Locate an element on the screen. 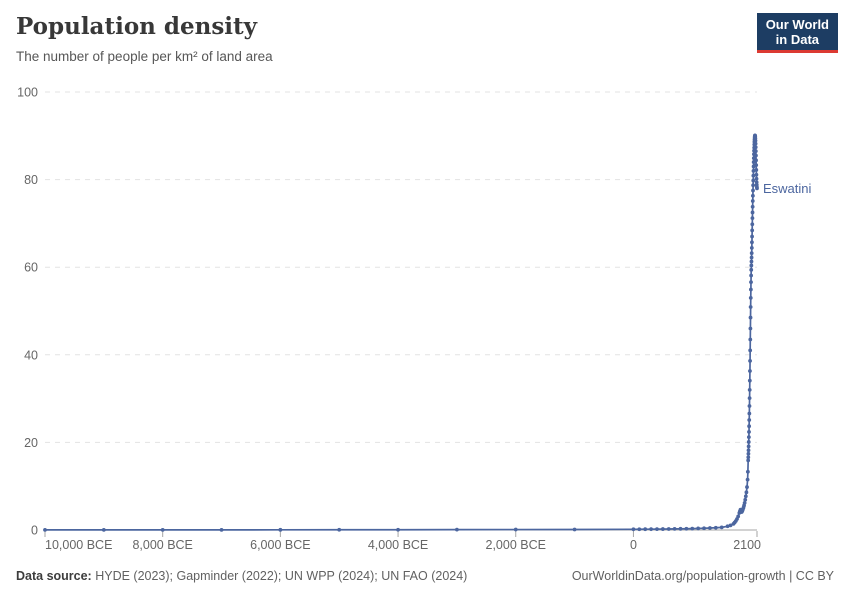 Image resolution: width=850 pixels, height=600 pixels. y-tick-label: 60 is located at coordinates (31, 268).